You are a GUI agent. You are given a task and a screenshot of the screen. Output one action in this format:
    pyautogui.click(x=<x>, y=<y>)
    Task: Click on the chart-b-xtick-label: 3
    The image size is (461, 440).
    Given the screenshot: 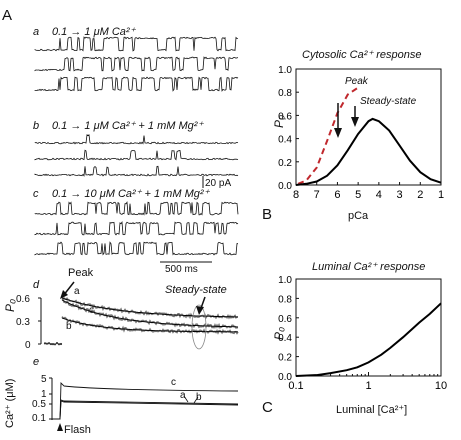 What is the action you would take?
    pyautogui.click(x=400, y=195)
    